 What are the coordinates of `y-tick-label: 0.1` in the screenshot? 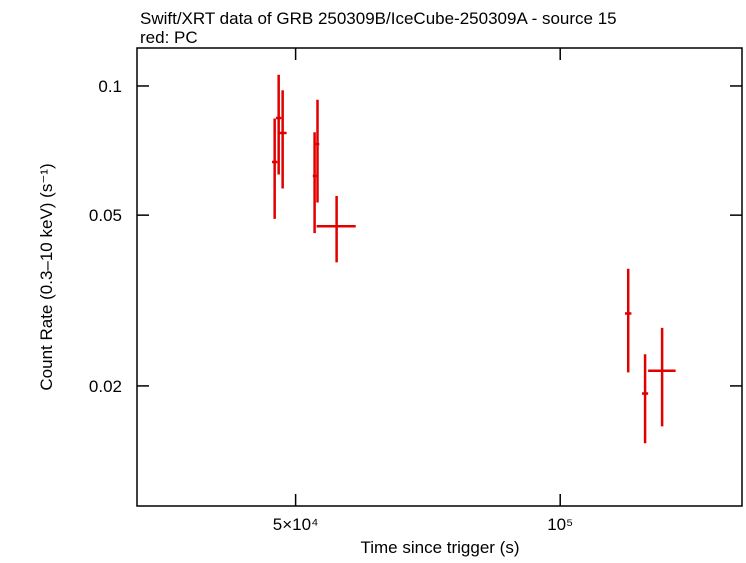 It's located at (110, 86).